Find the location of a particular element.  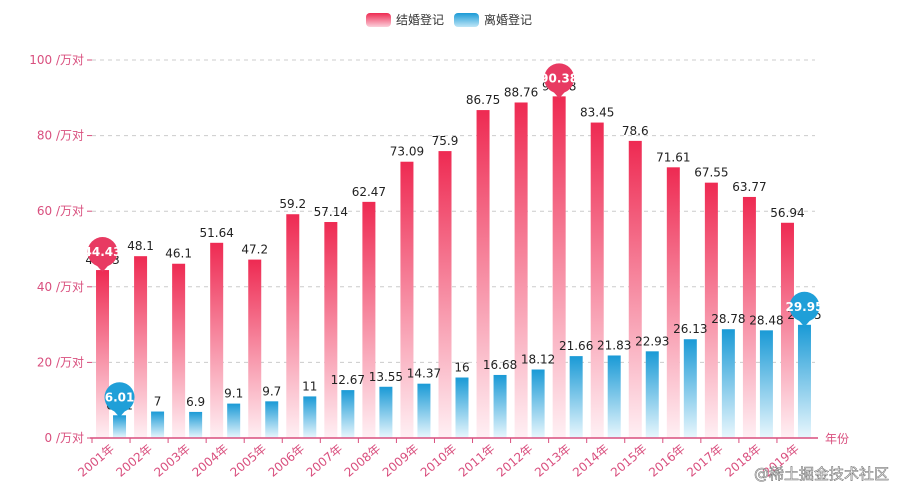

x-tick-label: 2008年 is located at coordinates (363, 461).